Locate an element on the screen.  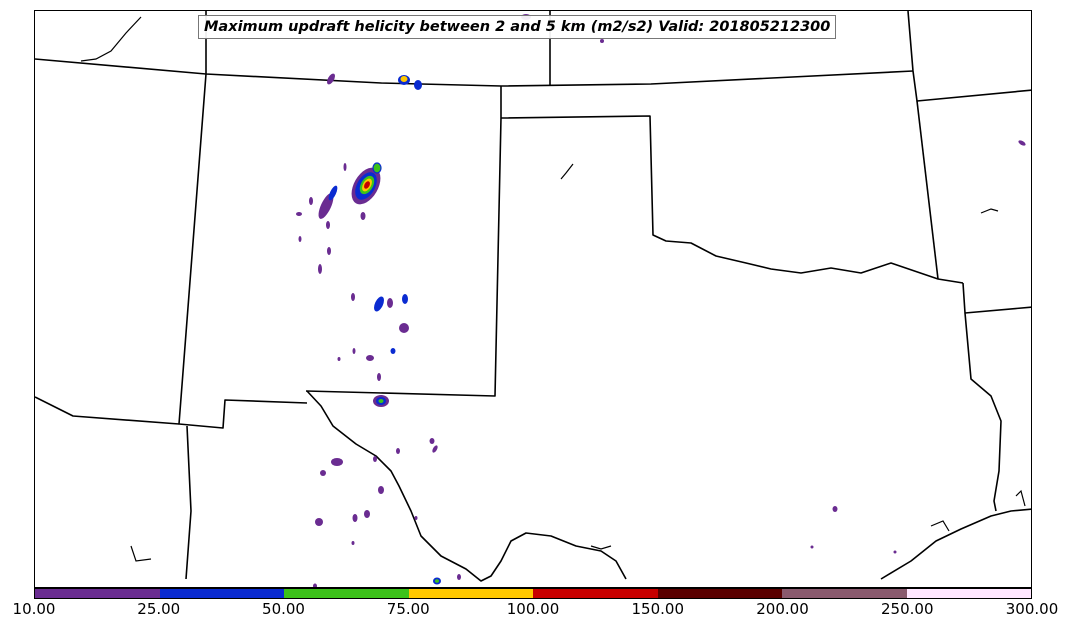
nm-tx-border is located at coordinates (403, 241).